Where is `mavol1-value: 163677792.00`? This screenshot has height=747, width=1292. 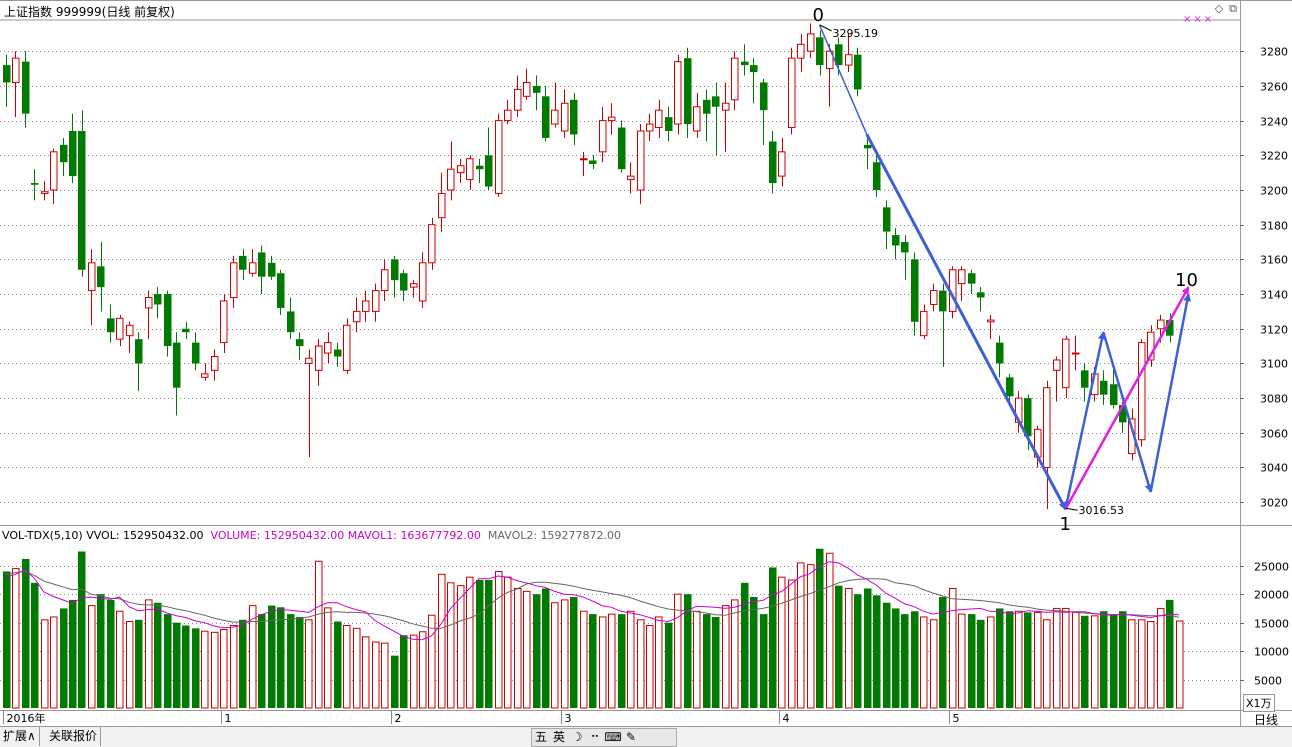 mavol1-value: 163677792.00 is located at coordinates (440, 535).